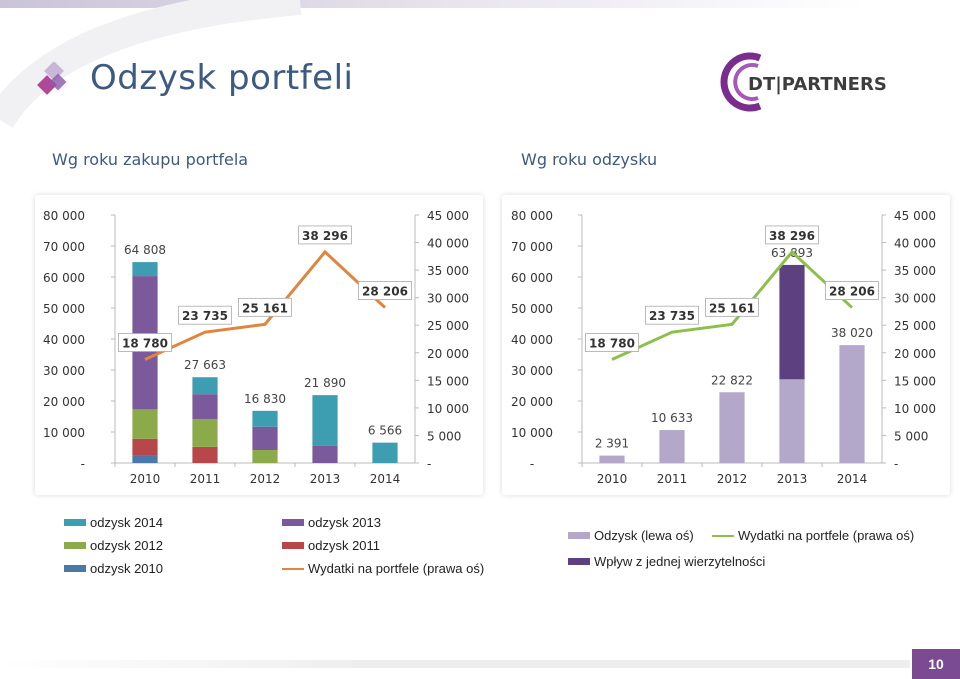 Image resolution: width=960 pixels, height=679 pixels. I want to click on y-right-tick-label: 25 000, so click(448, 326).